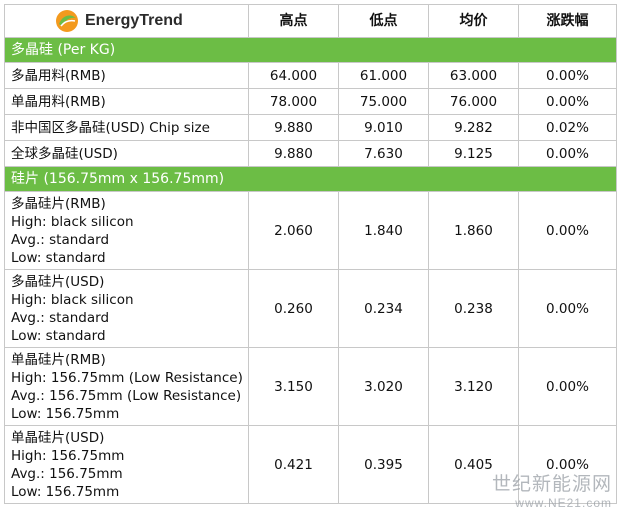 The height and width of the screenshot is (514, 620). I want to click on product-name: 单晶硅片(RMB), so click(58, 359).